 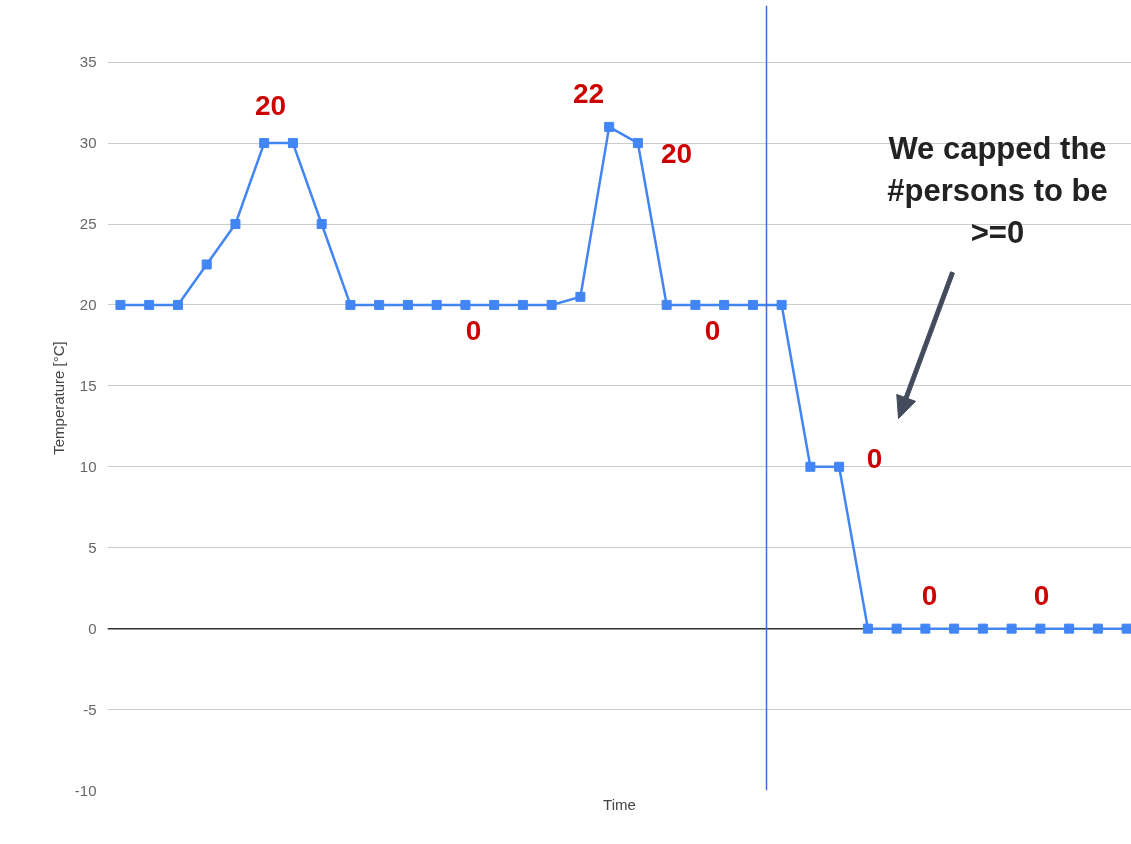 What do you see at coordinates (85, 790) in the screenshot?
I see `y-tick-label: -10` at bounding box center [85, 790].